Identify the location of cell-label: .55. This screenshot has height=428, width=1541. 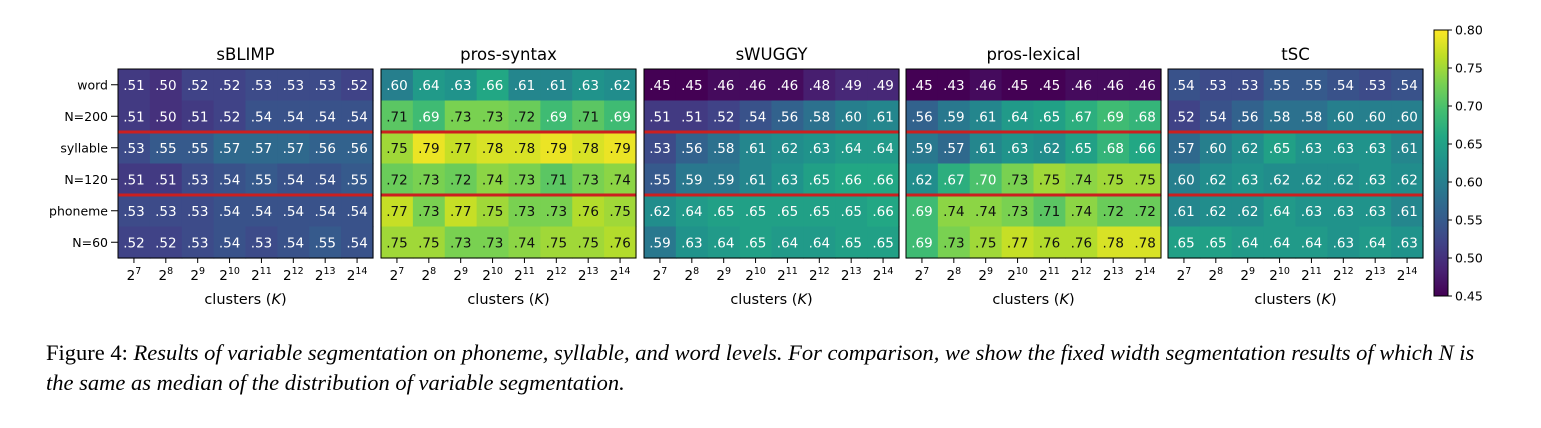
(356, 180).